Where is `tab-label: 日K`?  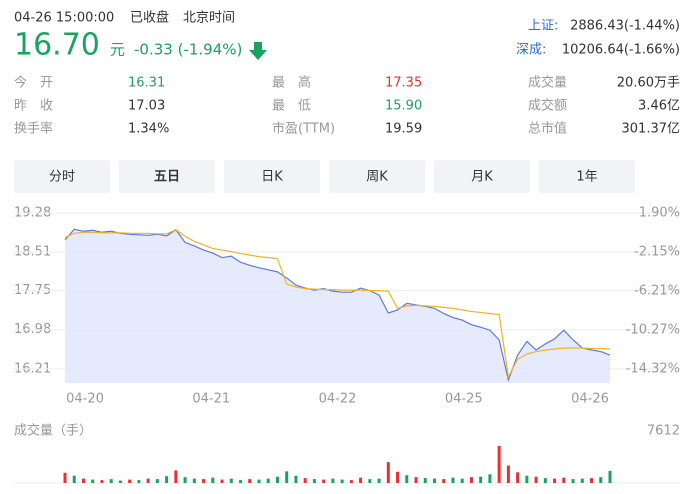
tab-label: 日K is located at coordinates (272, 177).